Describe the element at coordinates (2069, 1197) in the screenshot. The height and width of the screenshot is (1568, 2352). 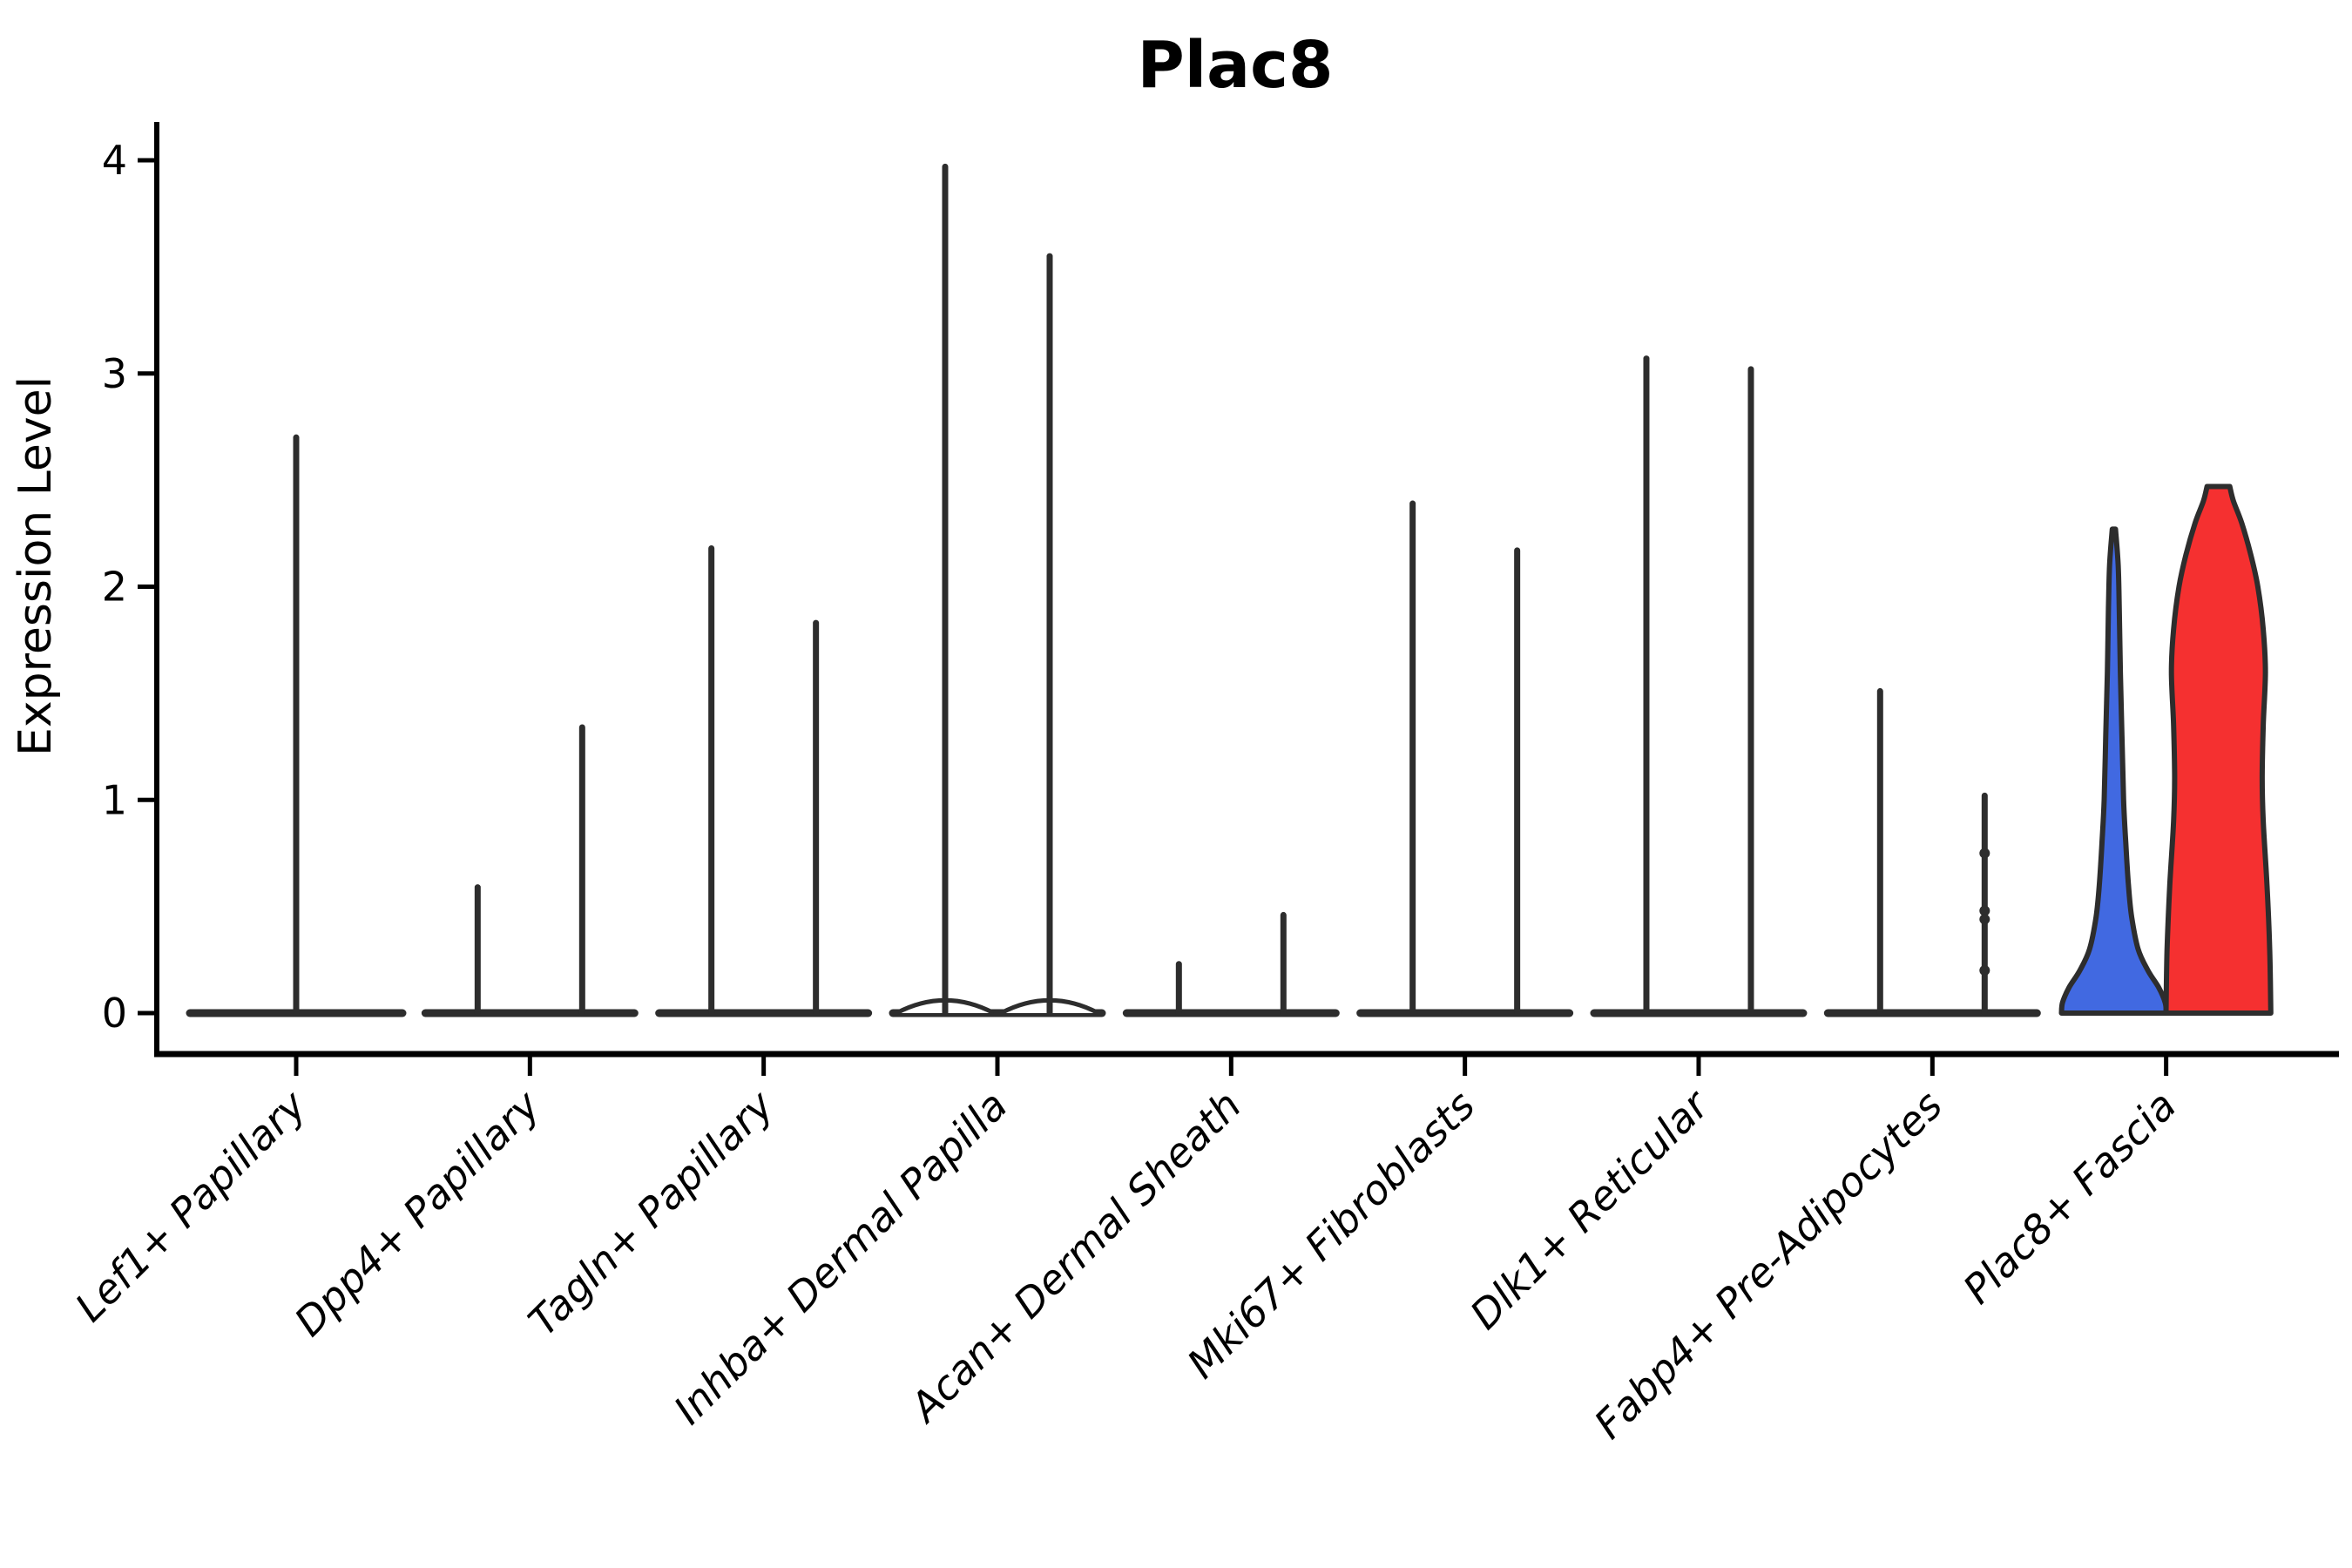
I see `x-tick-label: Plac8+ Fascia` at that location.